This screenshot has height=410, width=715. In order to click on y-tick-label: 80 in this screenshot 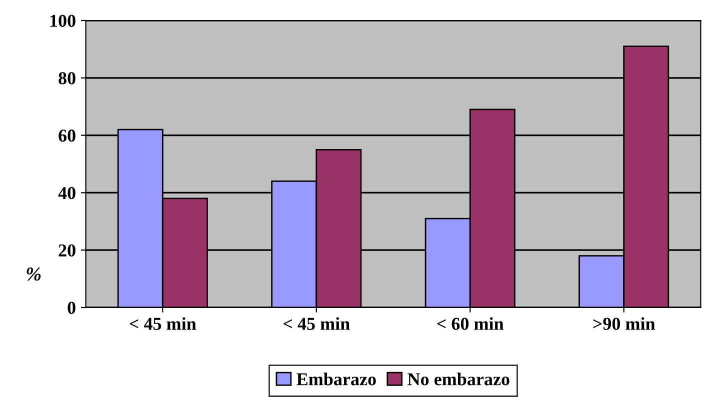, I will do `click(67, 78)`.